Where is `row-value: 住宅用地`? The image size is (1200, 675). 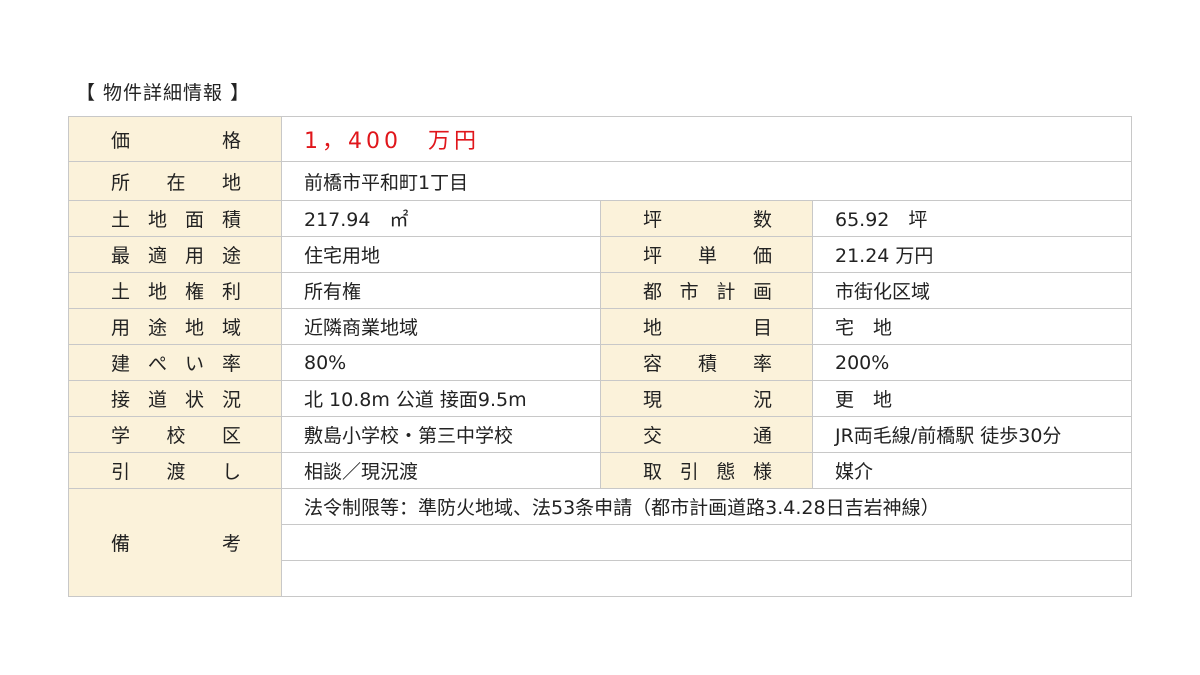 row-value: 住宅用地 is located at coordinates (441, 254).